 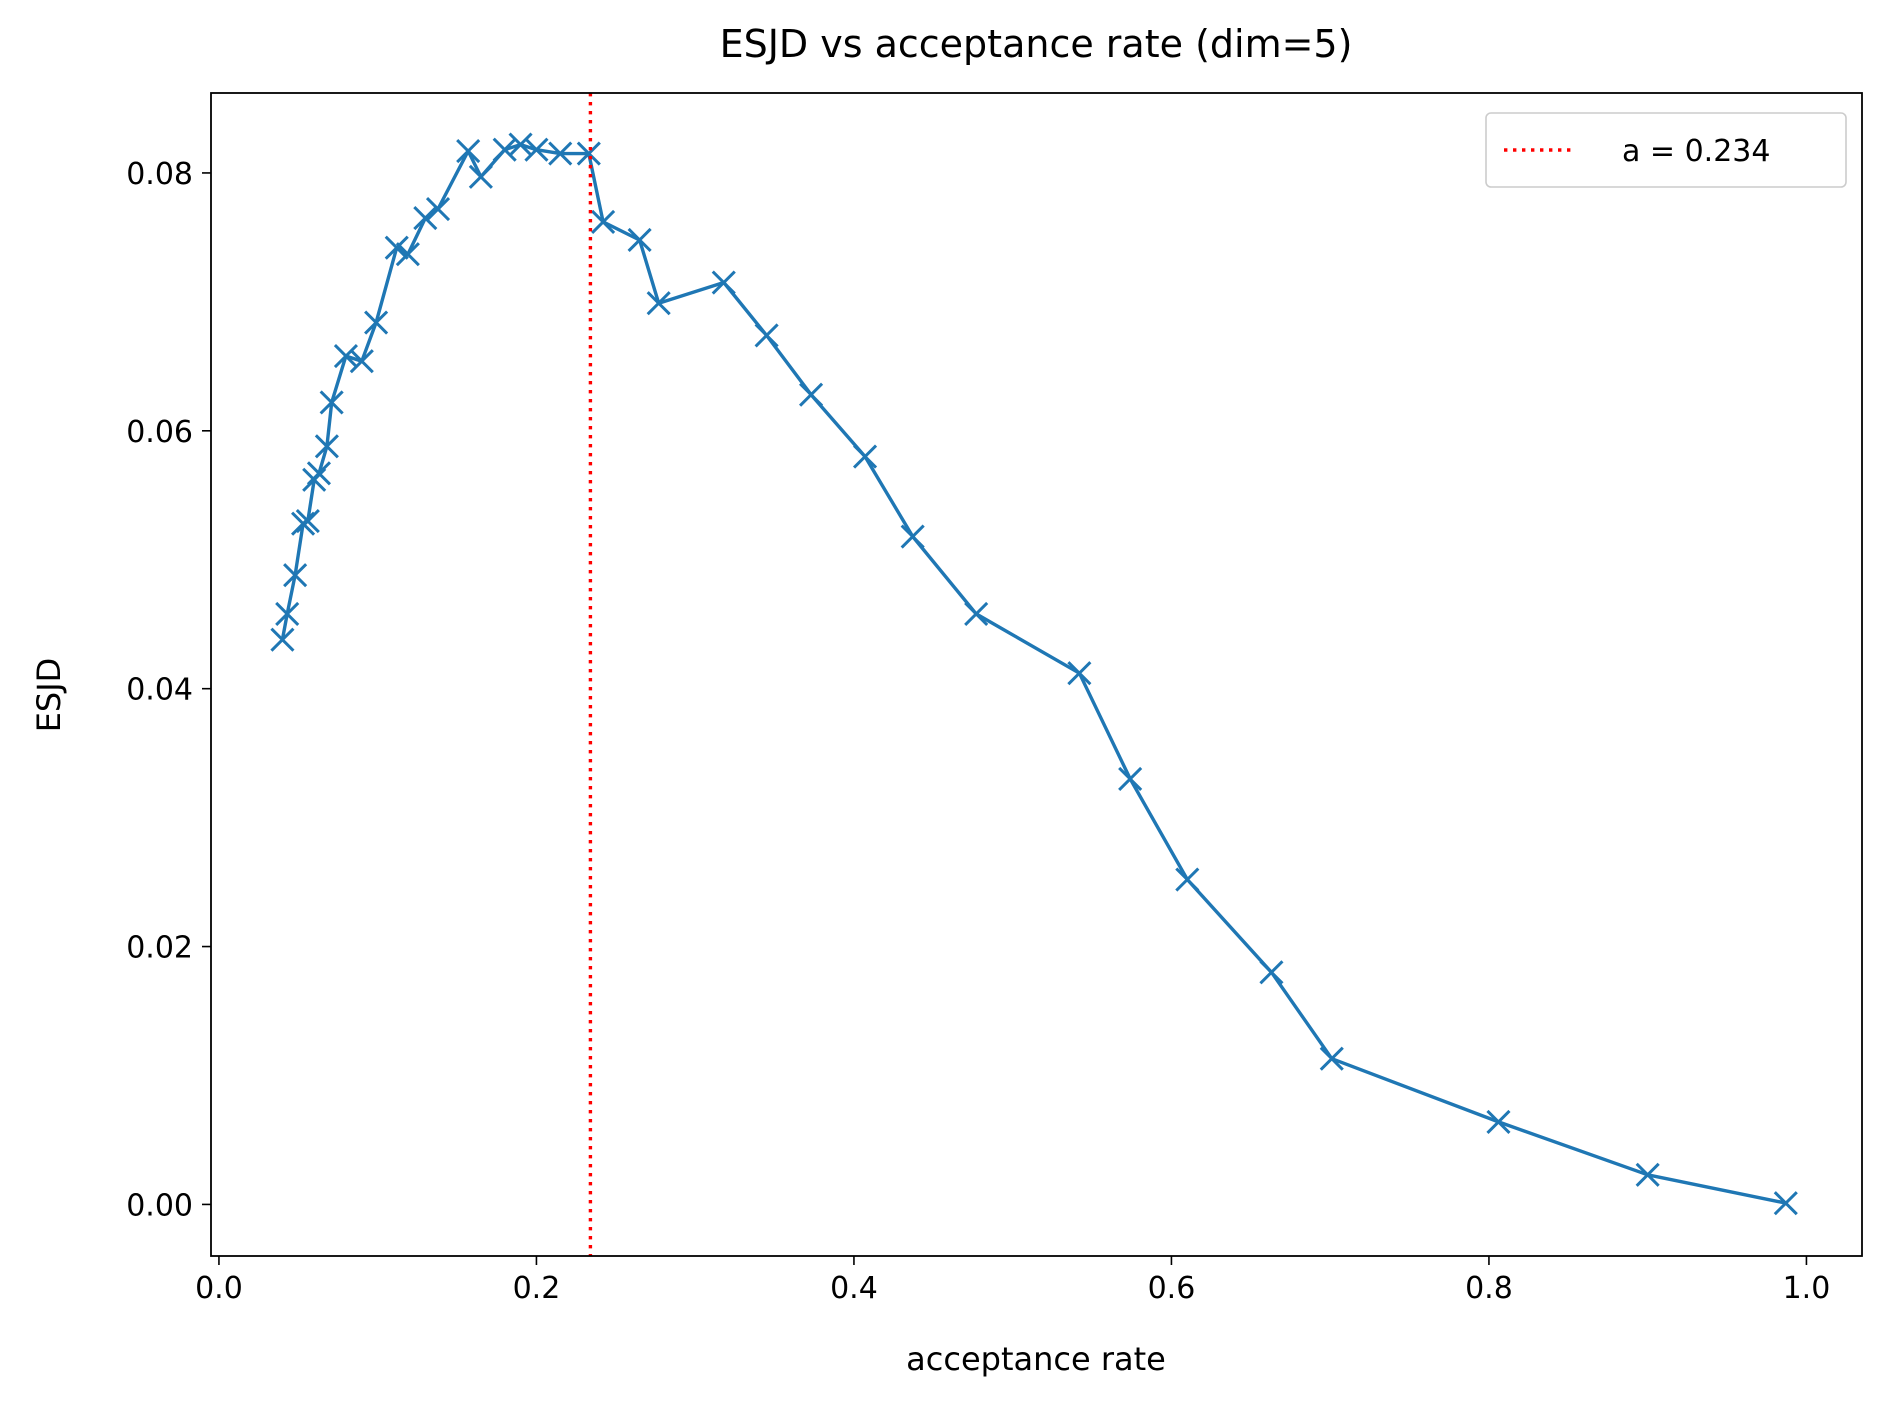 What do you see at coordinates (219, 1288) in the screenshot?
I see `x-tick-label: 0.0` at bounding box center [219, 1288].